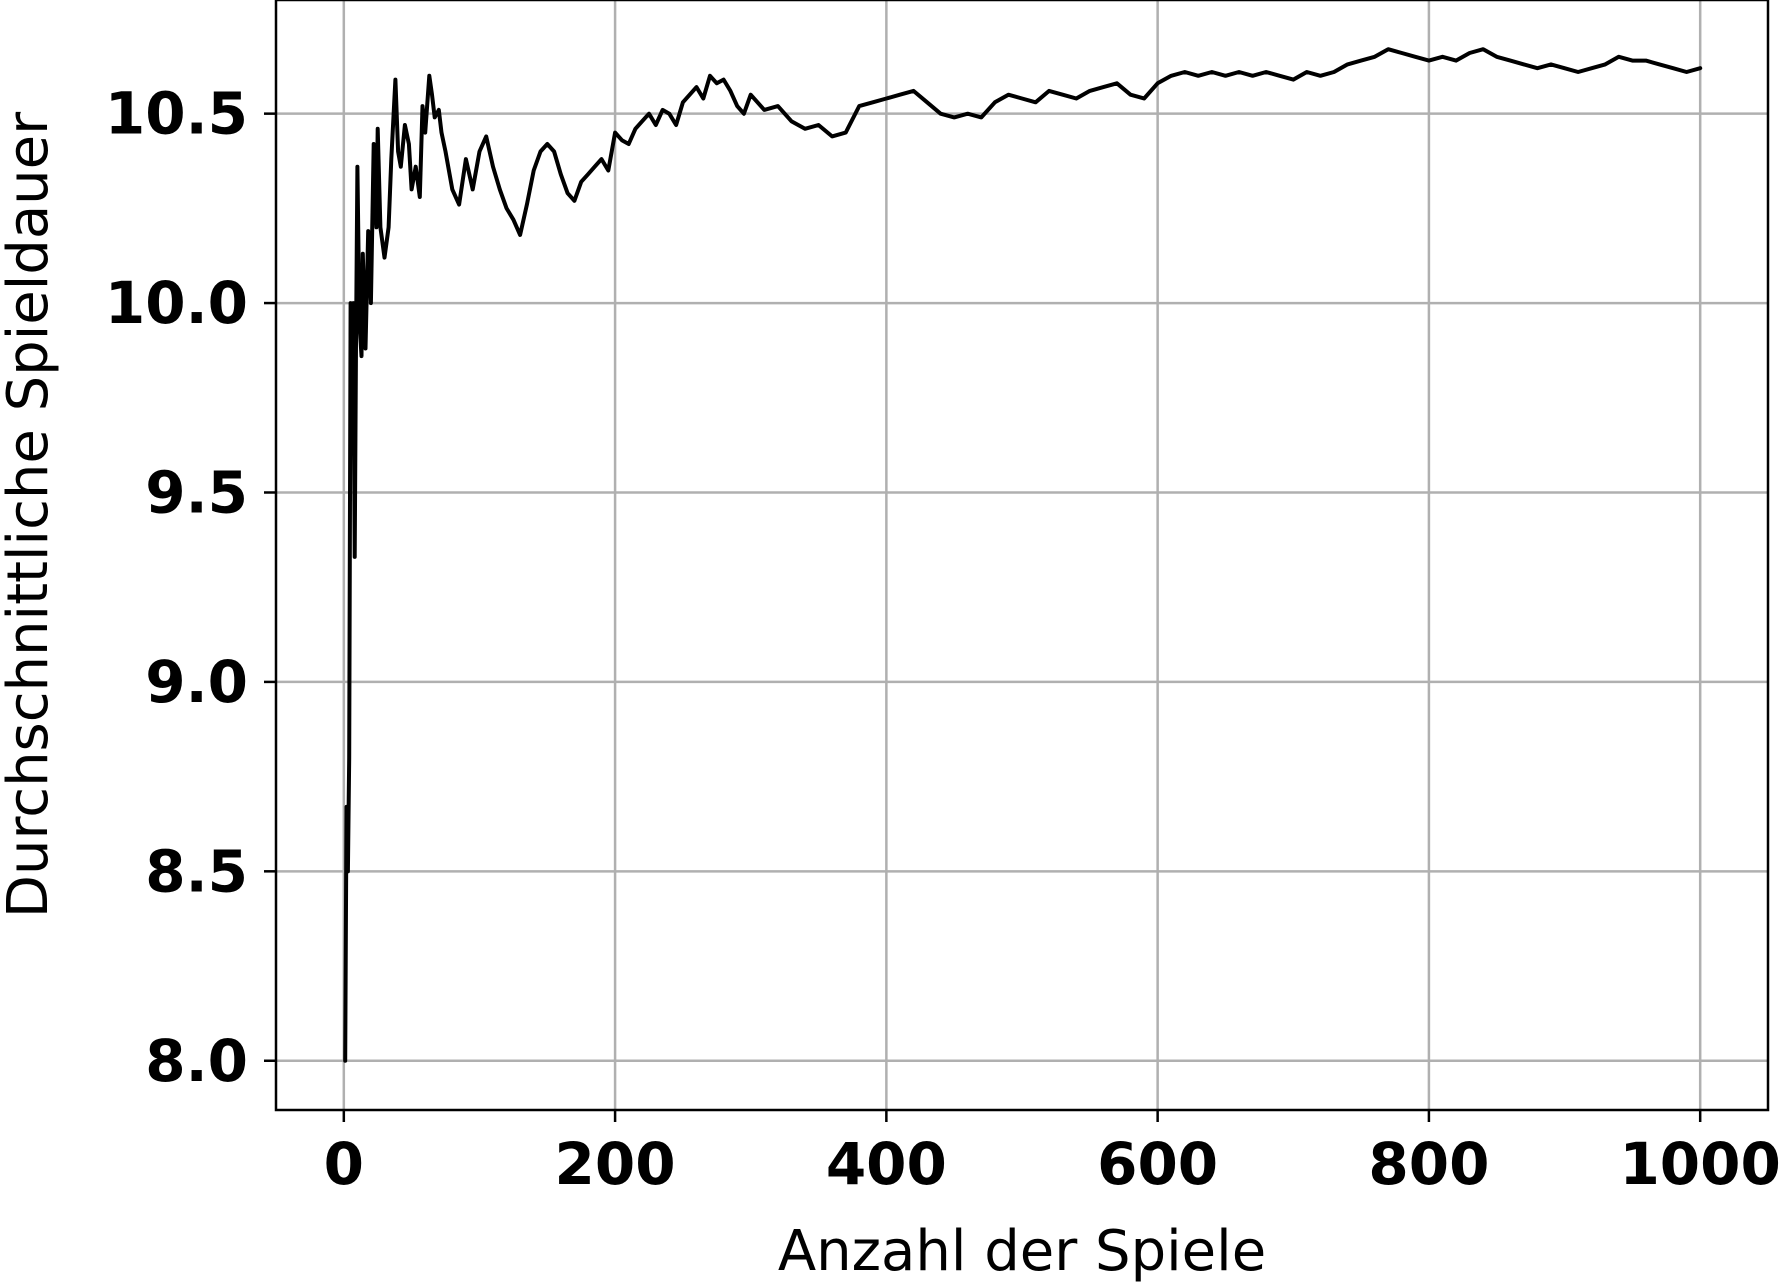  What do you see at coordinates (176, 114) in the screenshot?
I see `y-tick-label: 10.5` at bounding box center [176, 114].